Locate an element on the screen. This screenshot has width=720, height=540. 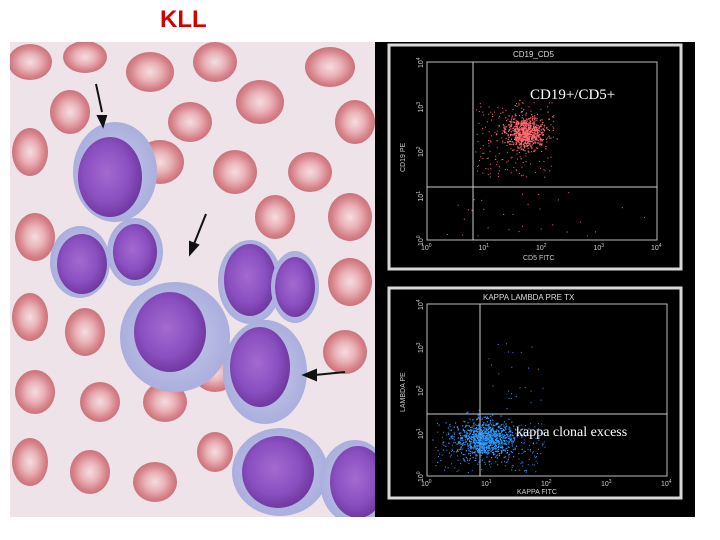
y-axis-label: CD19 PE is located at coordinates (403, 157).